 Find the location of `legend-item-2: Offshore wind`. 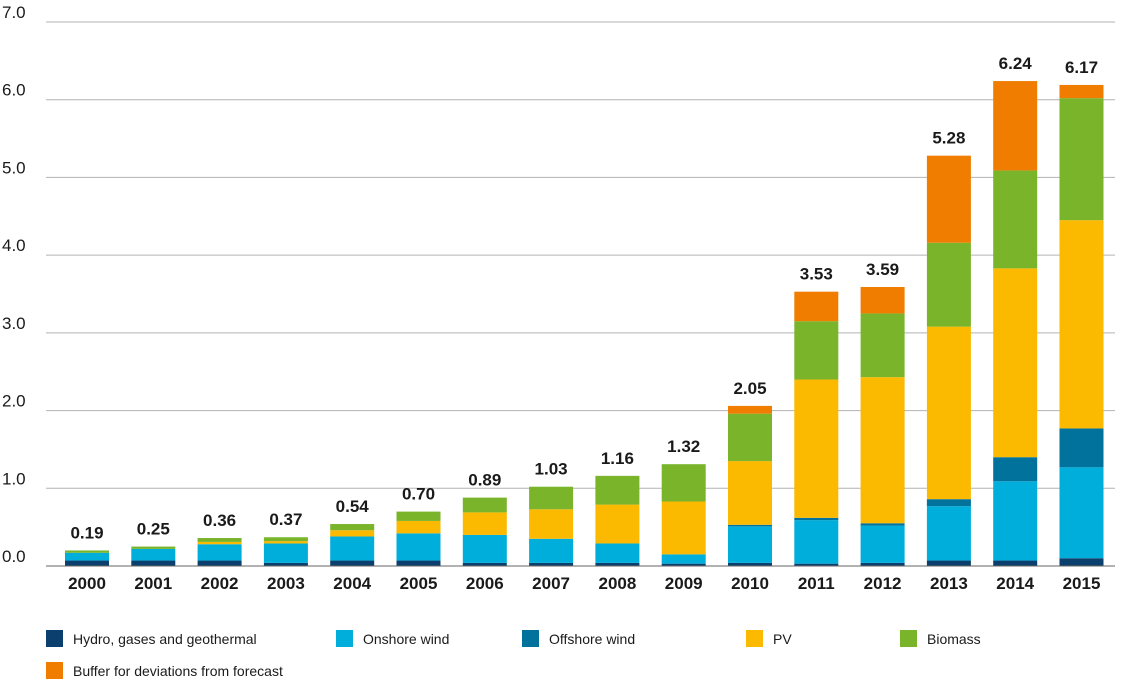

legend-item-2: Offshore wind is located at coordinates (578, 638).